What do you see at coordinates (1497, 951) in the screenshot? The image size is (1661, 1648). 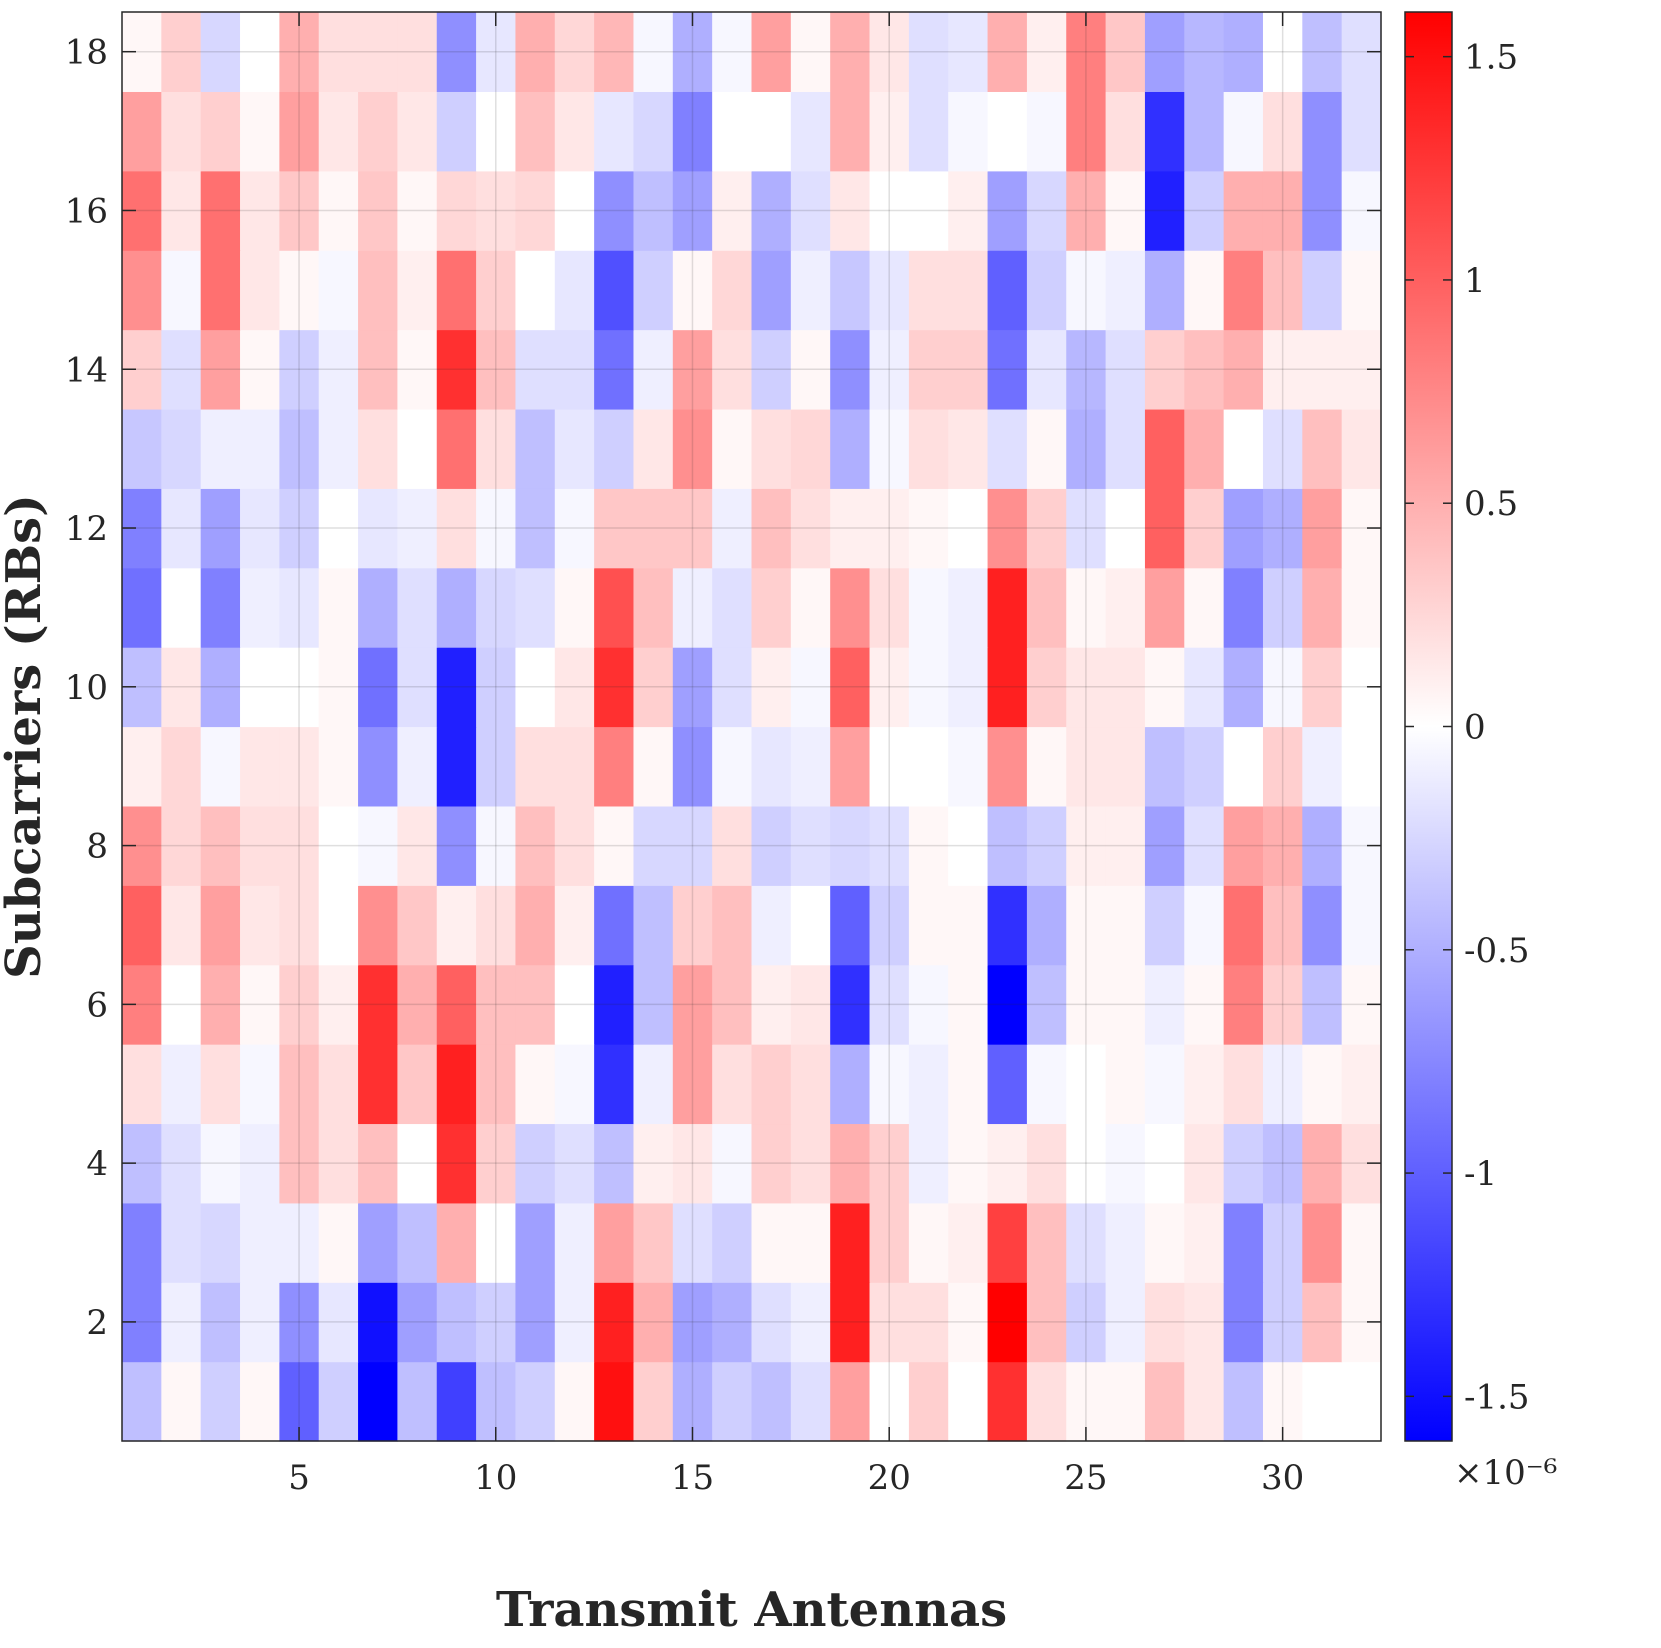 I see `colorbar-tick-label: -0.5` at bounding box center [1497, 951].